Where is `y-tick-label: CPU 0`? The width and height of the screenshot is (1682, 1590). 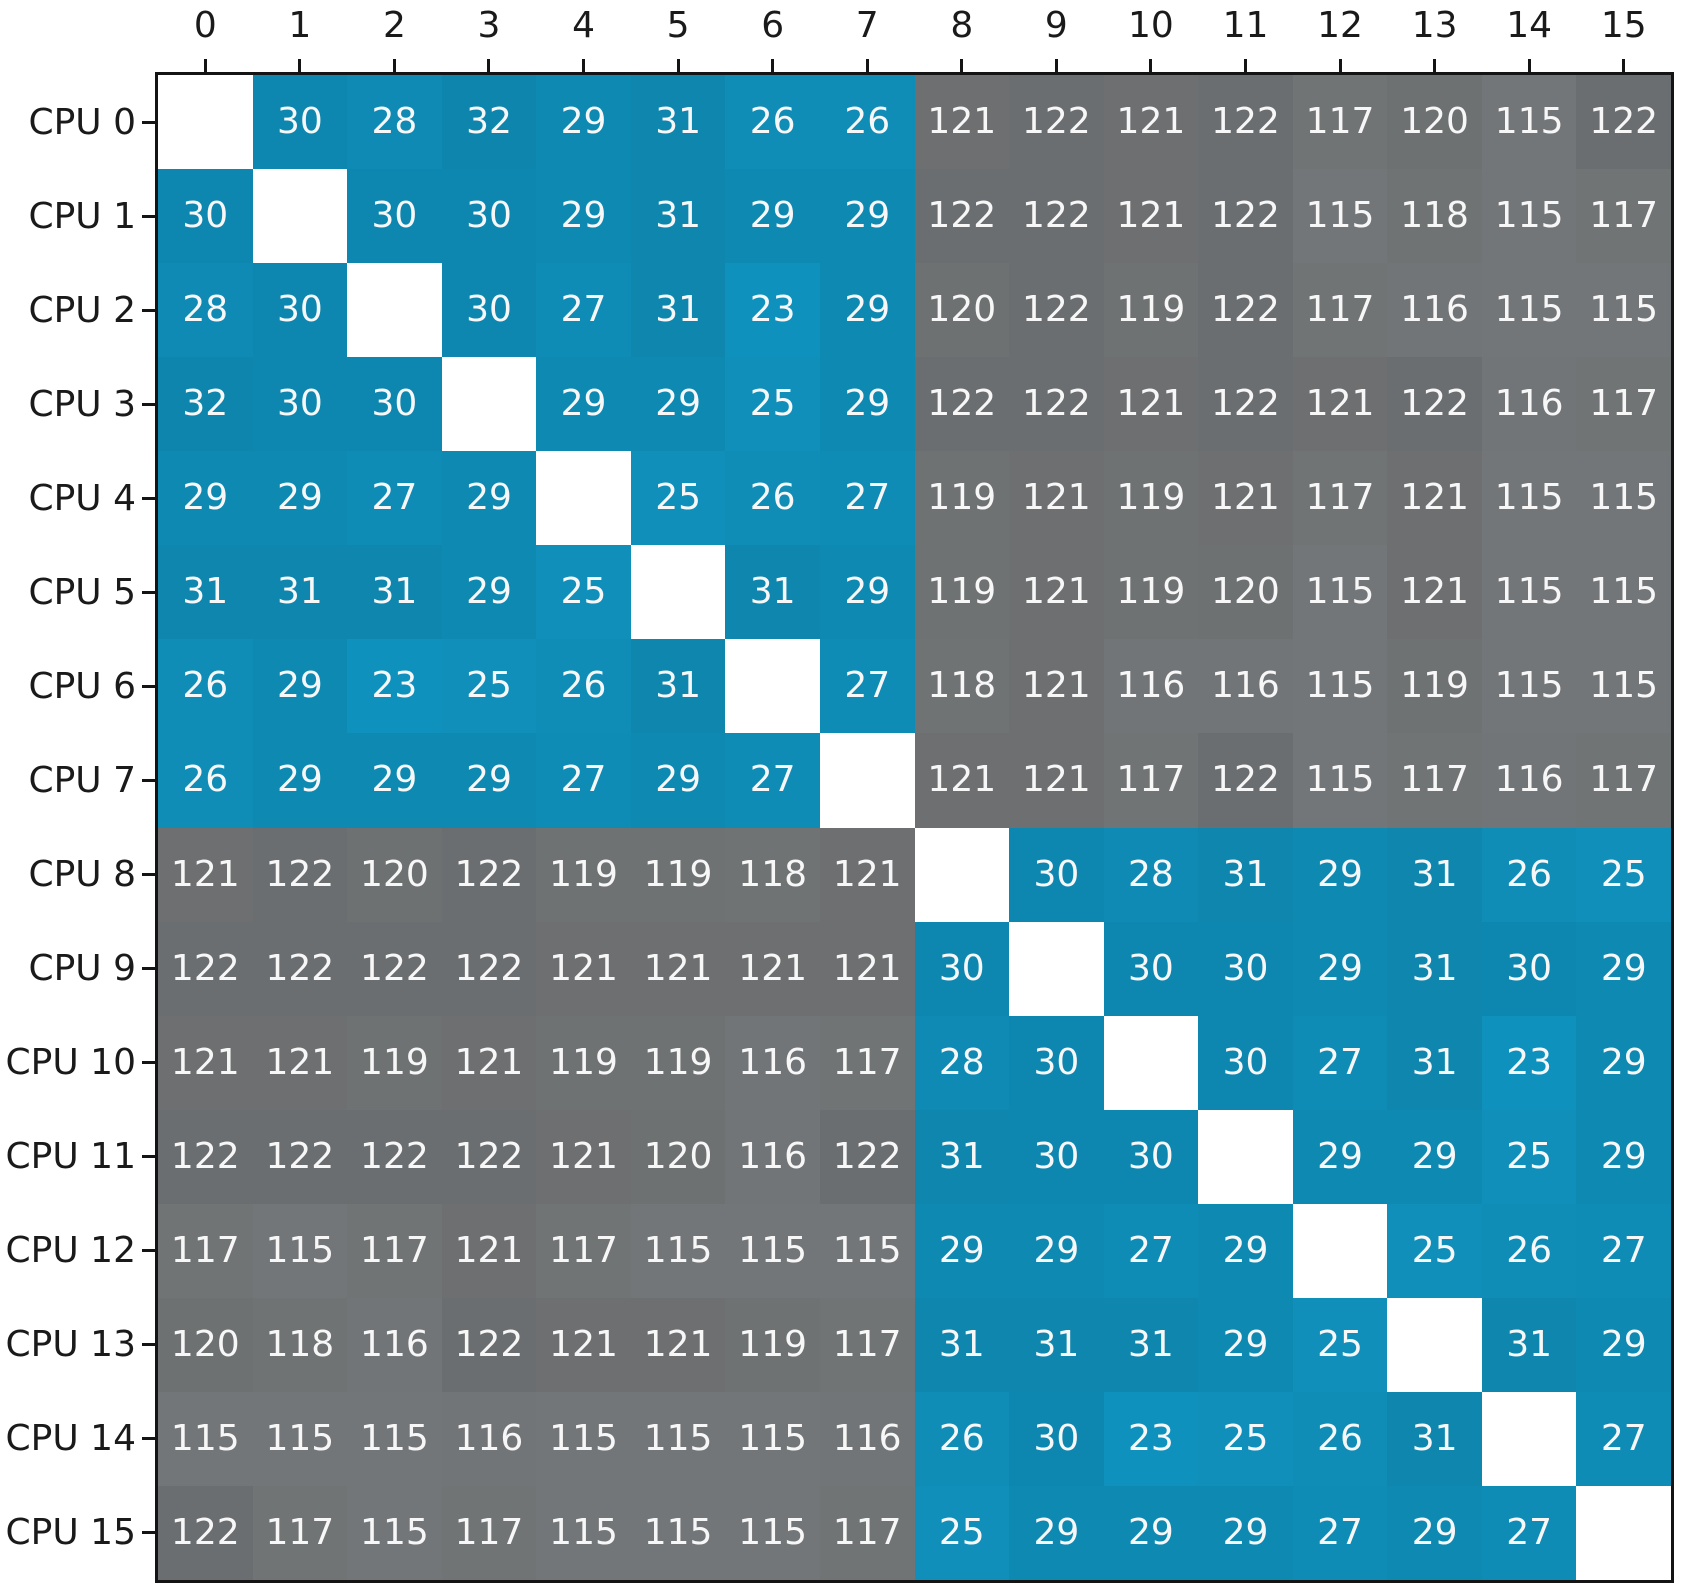 y-tick-label: CPU 0 is located at coordinates (82, 122).